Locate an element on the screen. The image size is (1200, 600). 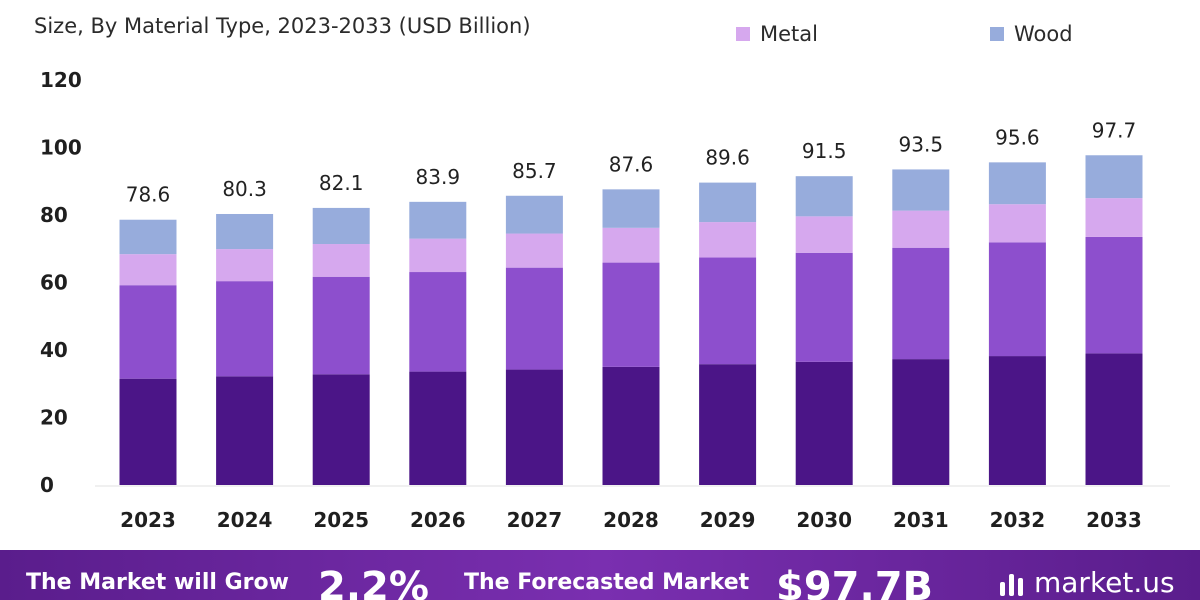
x-tick-label: 2026 is located at coordinates (438, 520).